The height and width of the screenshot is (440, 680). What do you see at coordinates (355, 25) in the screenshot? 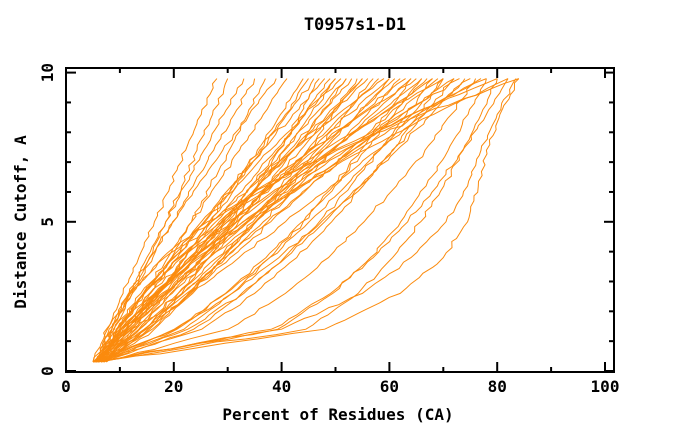
I see `chart-title: T0957s1-D1` at bounding box center [355, 25].